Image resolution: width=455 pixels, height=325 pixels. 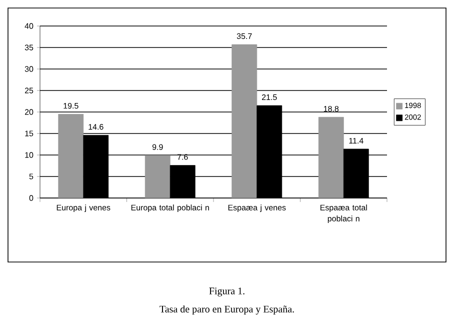 What do you see at coordinates (29, 155) in the screenshot?
I see `y-tick-label: 10` at bounding box center [29, 155].